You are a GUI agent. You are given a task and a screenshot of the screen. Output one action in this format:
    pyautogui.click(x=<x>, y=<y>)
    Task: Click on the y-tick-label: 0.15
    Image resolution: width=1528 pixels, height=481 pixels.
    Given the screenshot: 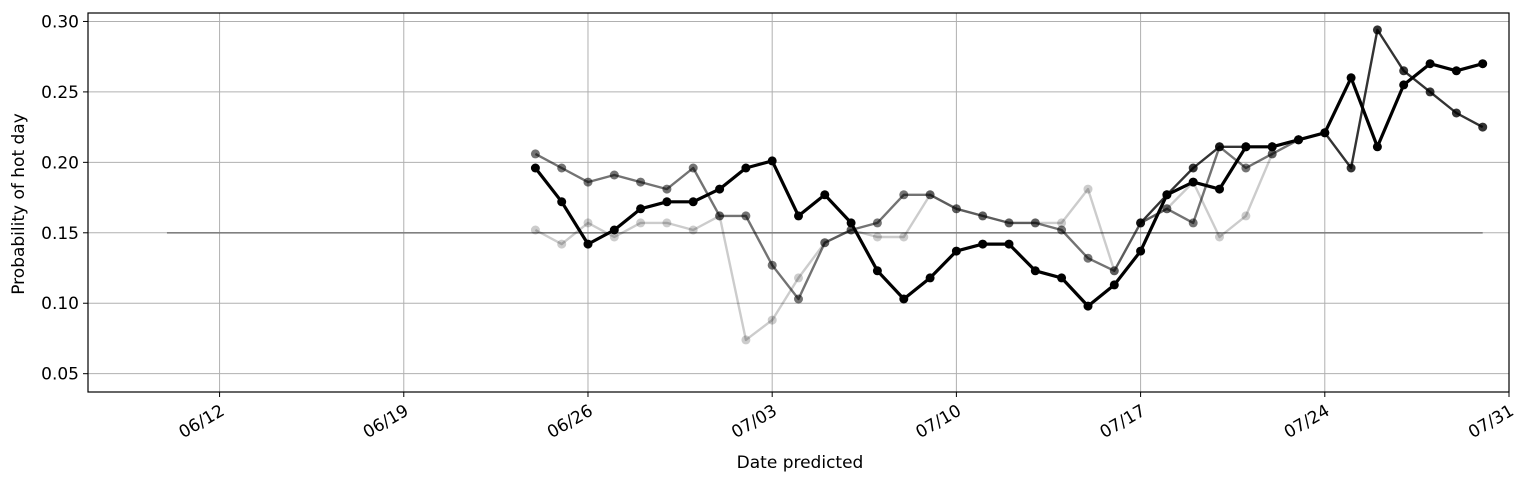 What is the action you would take?
    pyautogui.click(x=60, y=234)
    